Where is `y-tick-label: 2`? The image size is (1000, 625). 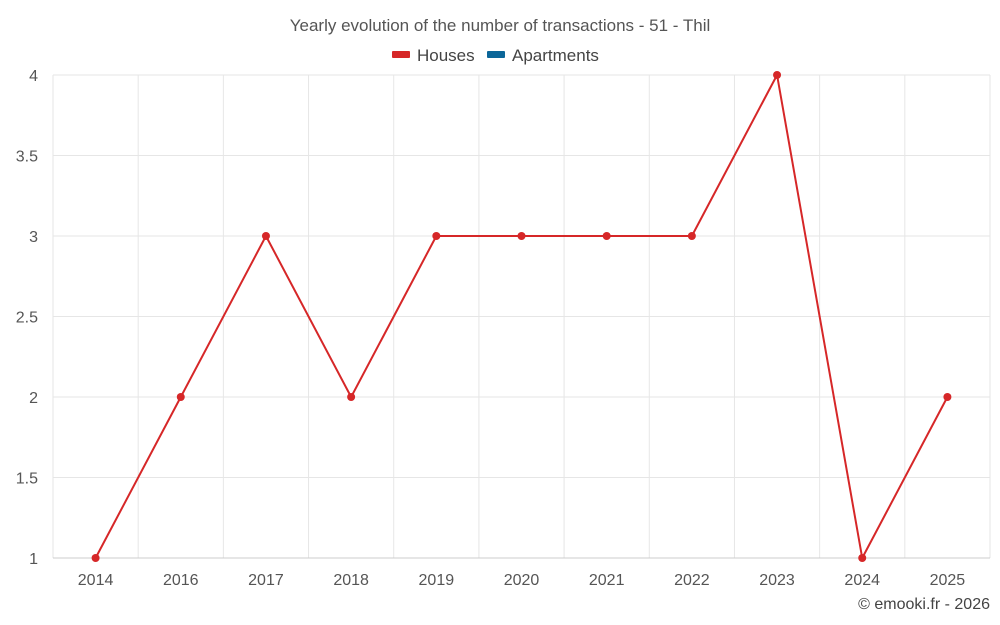
y-tick-label: 2 is located at coordinates (33, 398).